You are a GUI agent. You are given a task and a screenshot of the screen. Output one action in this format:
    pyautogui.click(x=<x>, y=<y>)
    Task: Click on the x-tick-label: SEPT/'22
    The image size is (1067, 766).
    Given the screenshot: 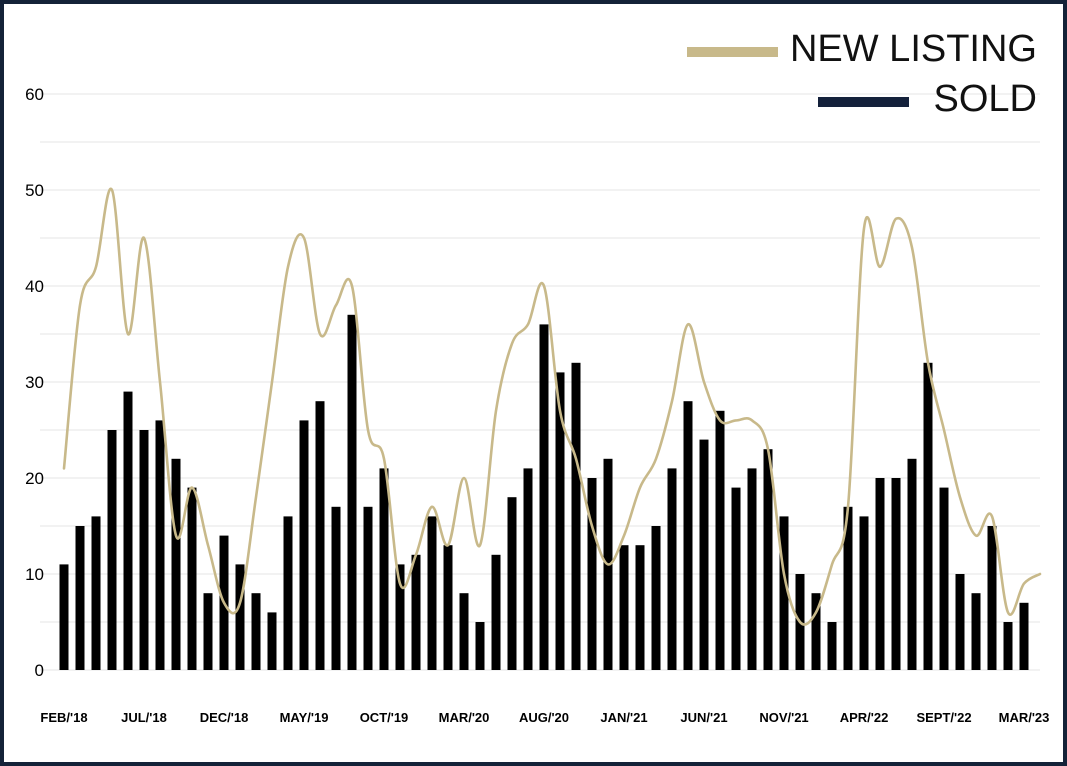 What is the action you would take?
    pyautogui.click(x=943, y=717)
    